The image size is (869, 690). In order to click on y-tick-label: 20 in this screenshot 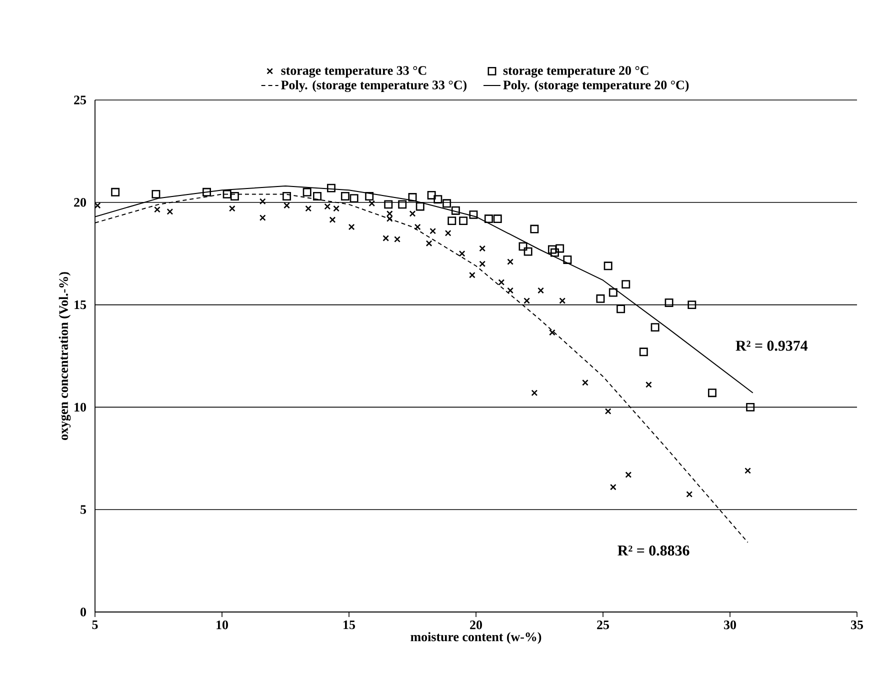, I will do `click(80, 202)`.